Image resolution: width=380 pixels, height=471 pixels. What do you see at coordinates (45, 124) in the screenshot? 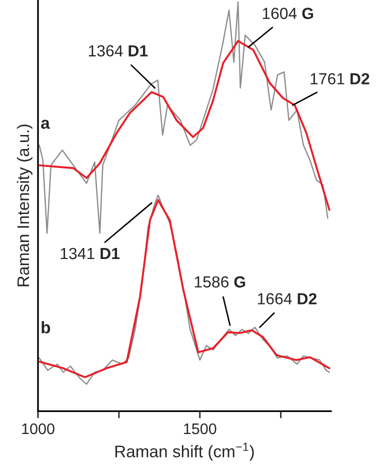
I see `text: a` at bounding box center [45, 124].